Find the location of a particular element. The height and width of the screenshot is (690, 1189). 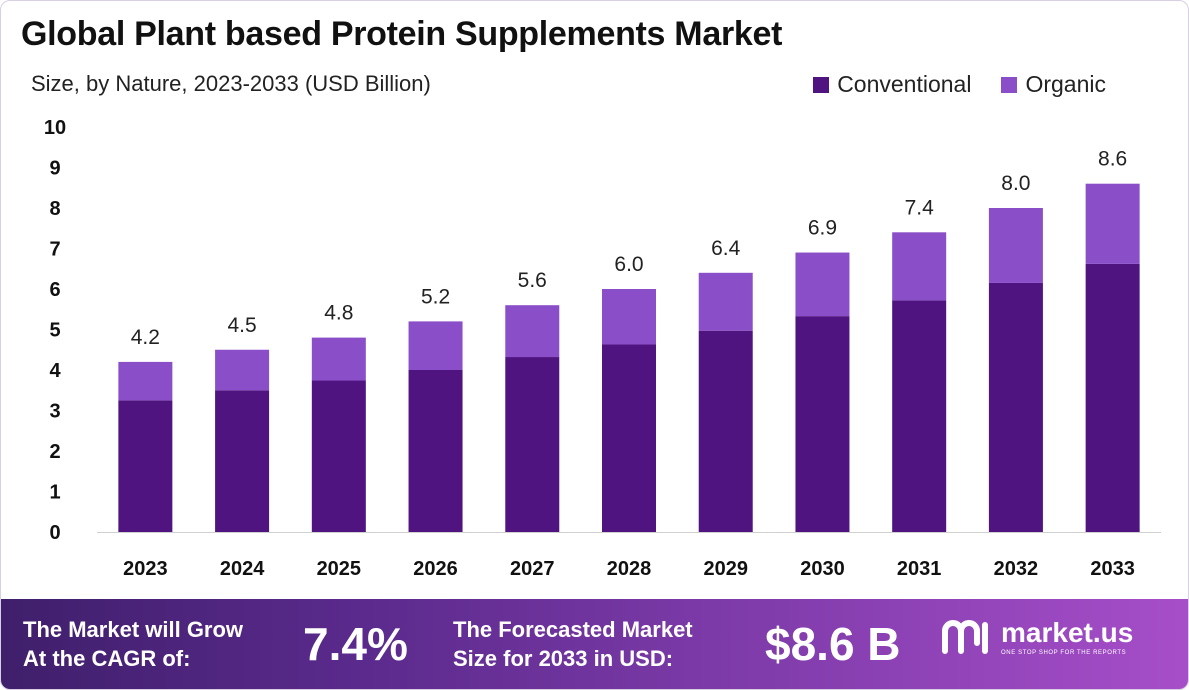

x-tick-label-2032: 2032 is located at coordinates (1016, 569).